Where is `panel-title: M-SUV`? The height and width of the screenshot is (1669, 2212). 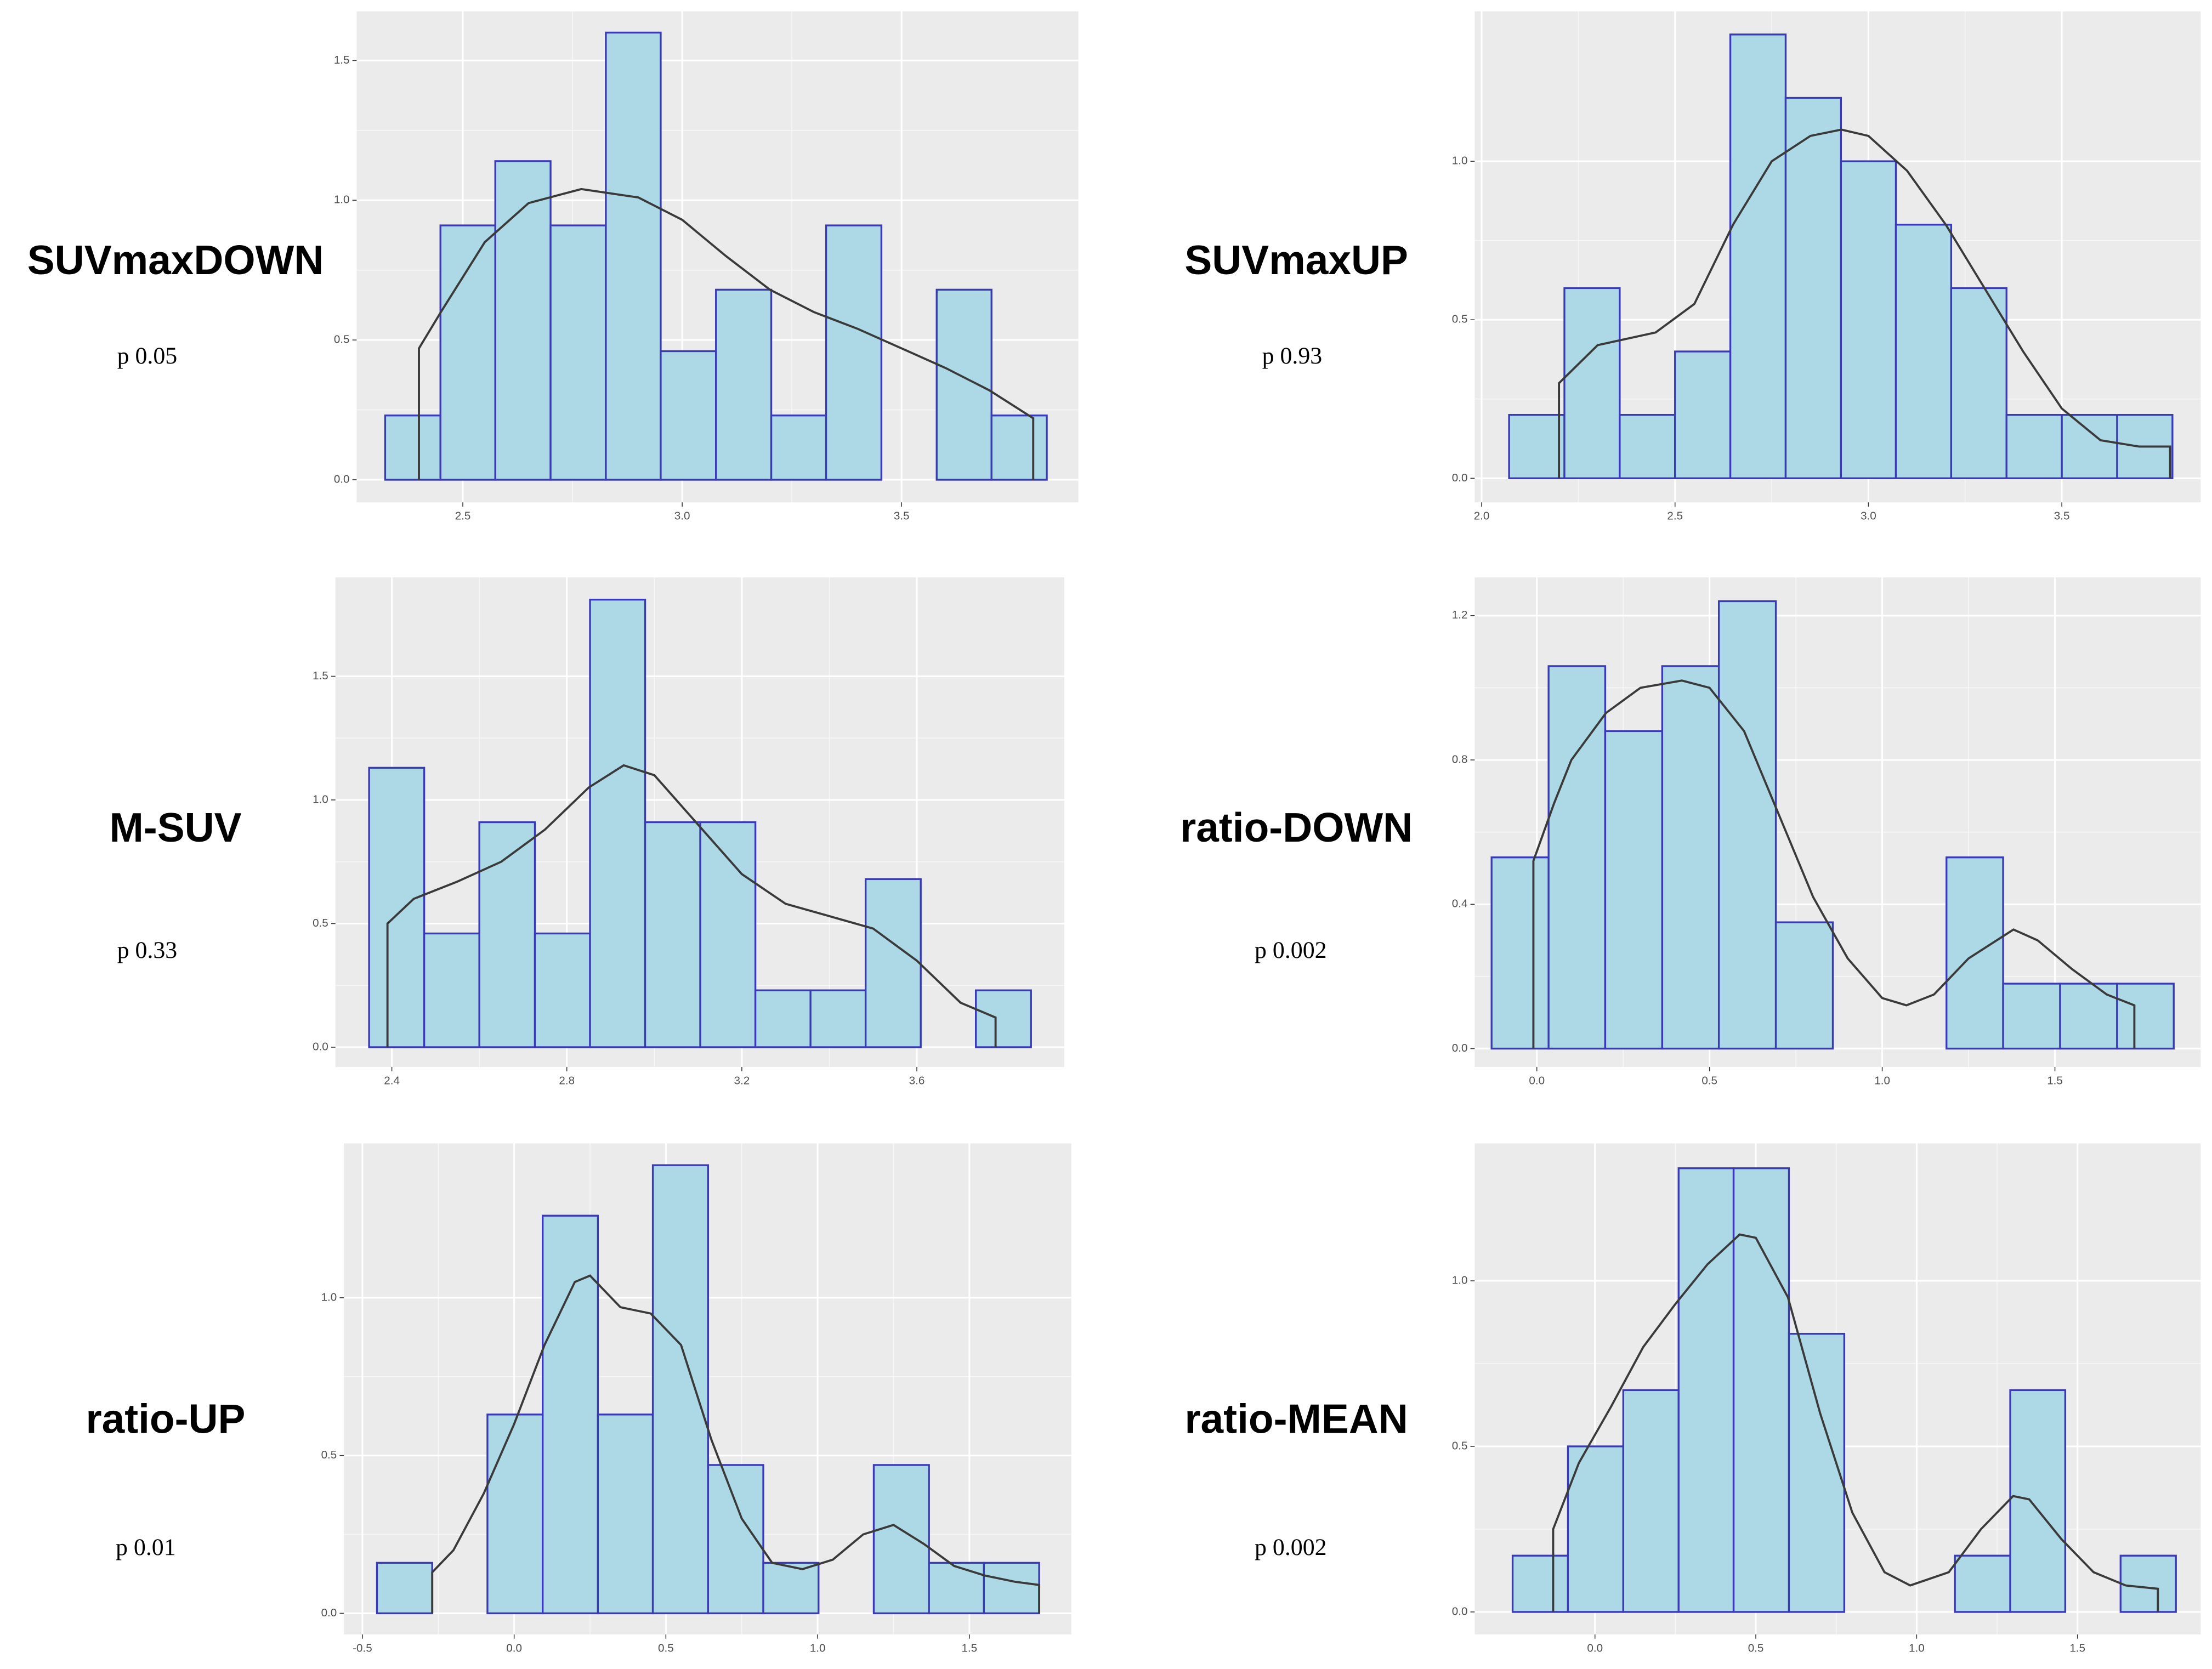
panel-title: M-SUV is located at coordinates (175, 827).